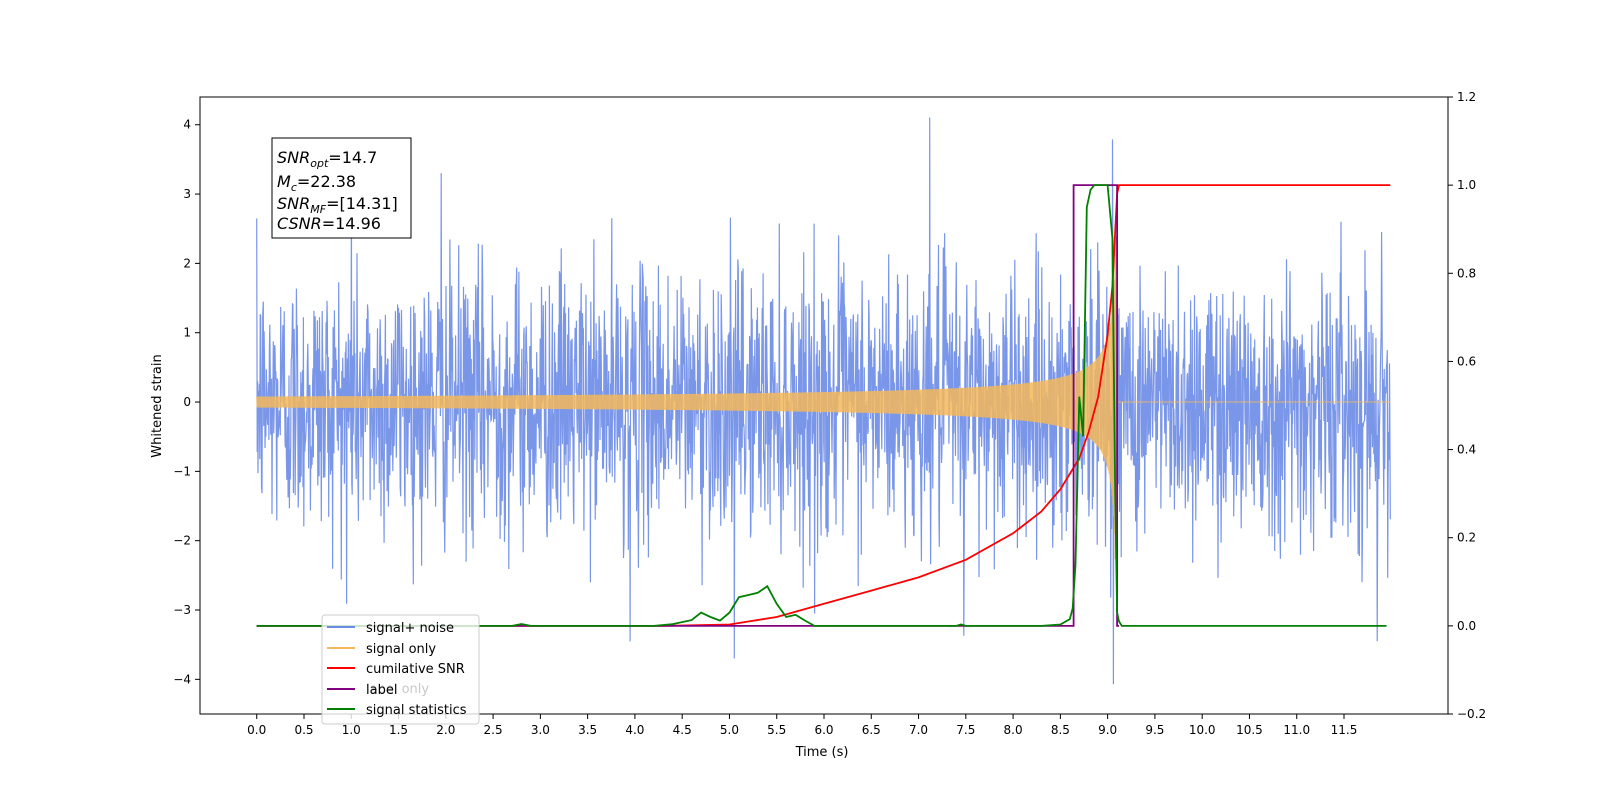  Describe the element at coordinates (634, 730) in the screenshot. I see `x-tick-label: 4.0` at that location.